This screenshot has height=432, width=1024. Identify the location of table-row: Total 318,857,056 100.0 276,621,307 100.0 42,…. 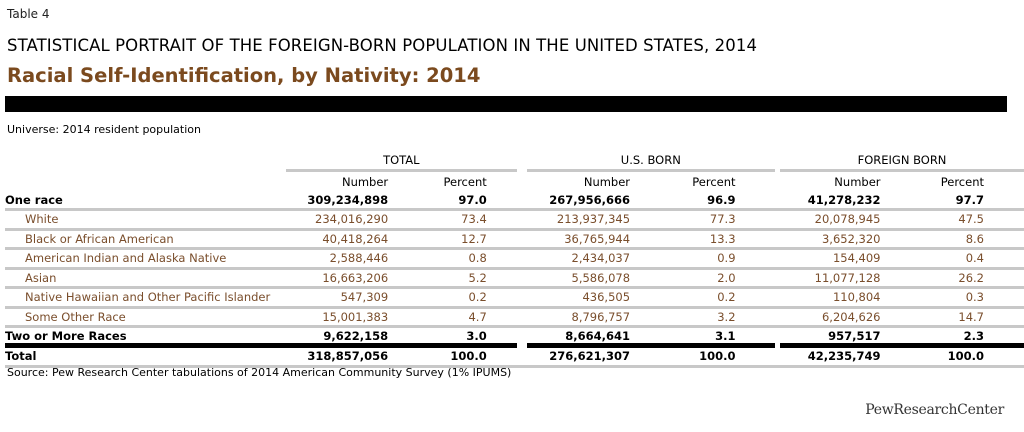
(514, 356).